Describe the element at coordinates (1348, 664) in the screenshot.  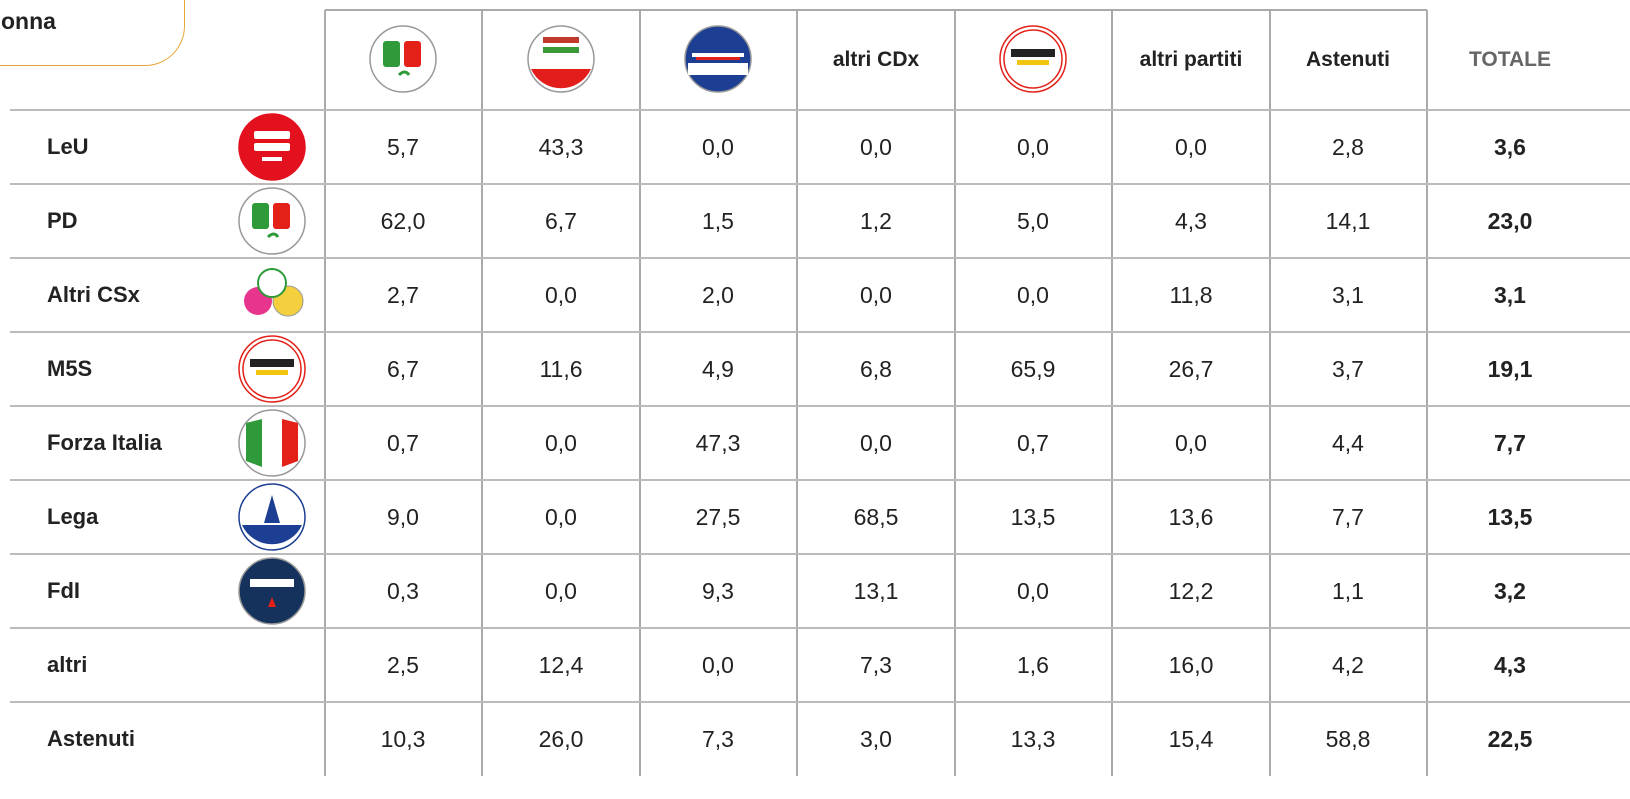
I see `table-cell: 4,2` at that location.